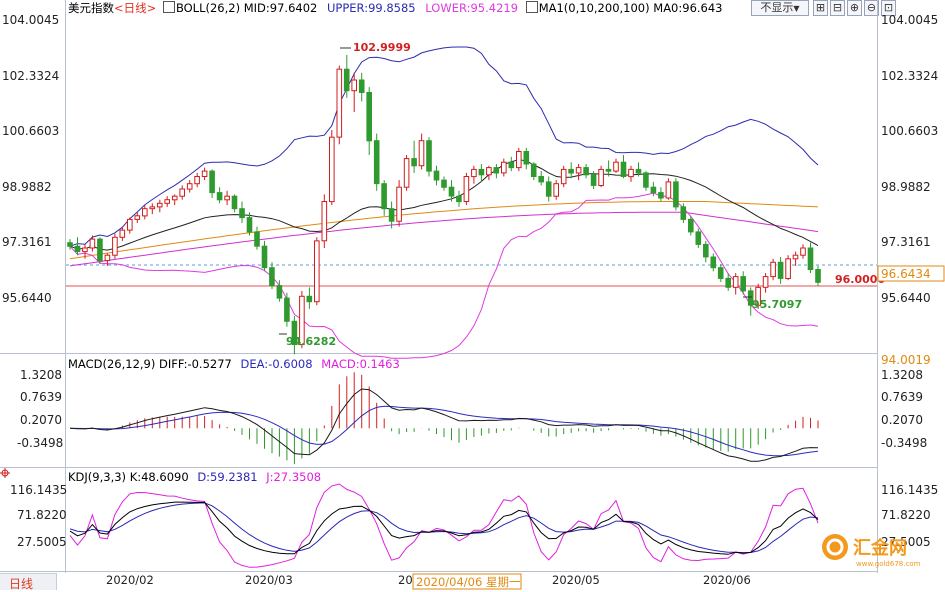 Image resolution: width=945 pixels, height=592 pixels. I want to click on time-label-3: 2020/05, so click(576, 580).